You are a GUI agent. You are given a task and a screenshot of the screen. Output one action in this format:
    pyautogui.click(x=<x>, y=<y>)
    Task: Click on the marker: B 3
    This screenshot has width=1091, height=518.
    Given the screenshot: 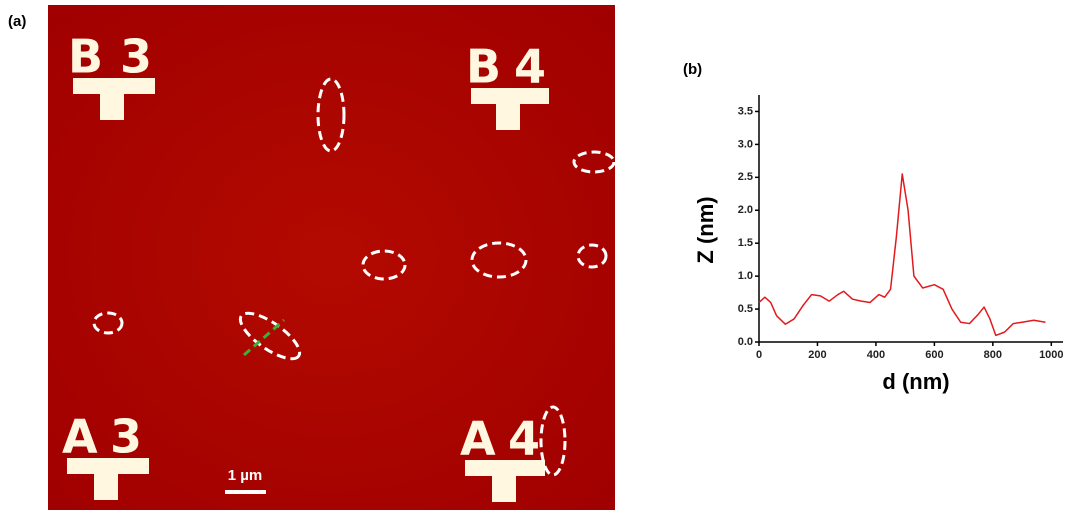 What is the action you would take?
    pyautogui.click(x=111, y=75)
    